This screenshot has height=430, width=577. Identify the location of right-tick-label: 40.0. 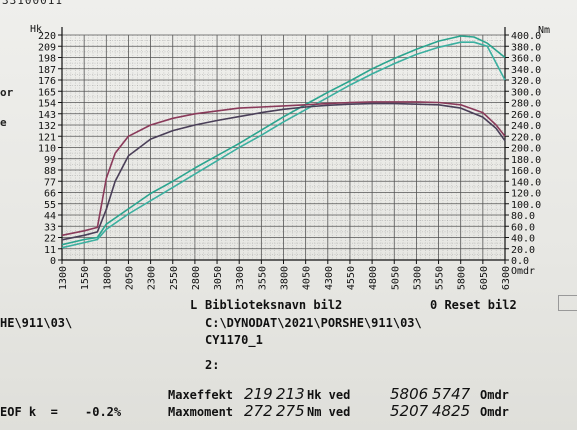
(523, 239).